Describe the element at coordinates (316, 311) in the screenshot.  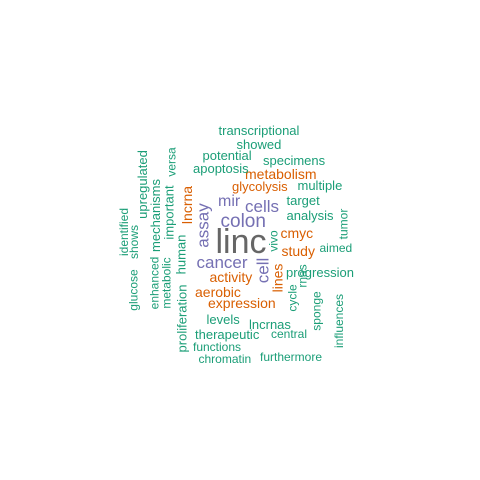
I see `word-sponge: sponge` at that location.